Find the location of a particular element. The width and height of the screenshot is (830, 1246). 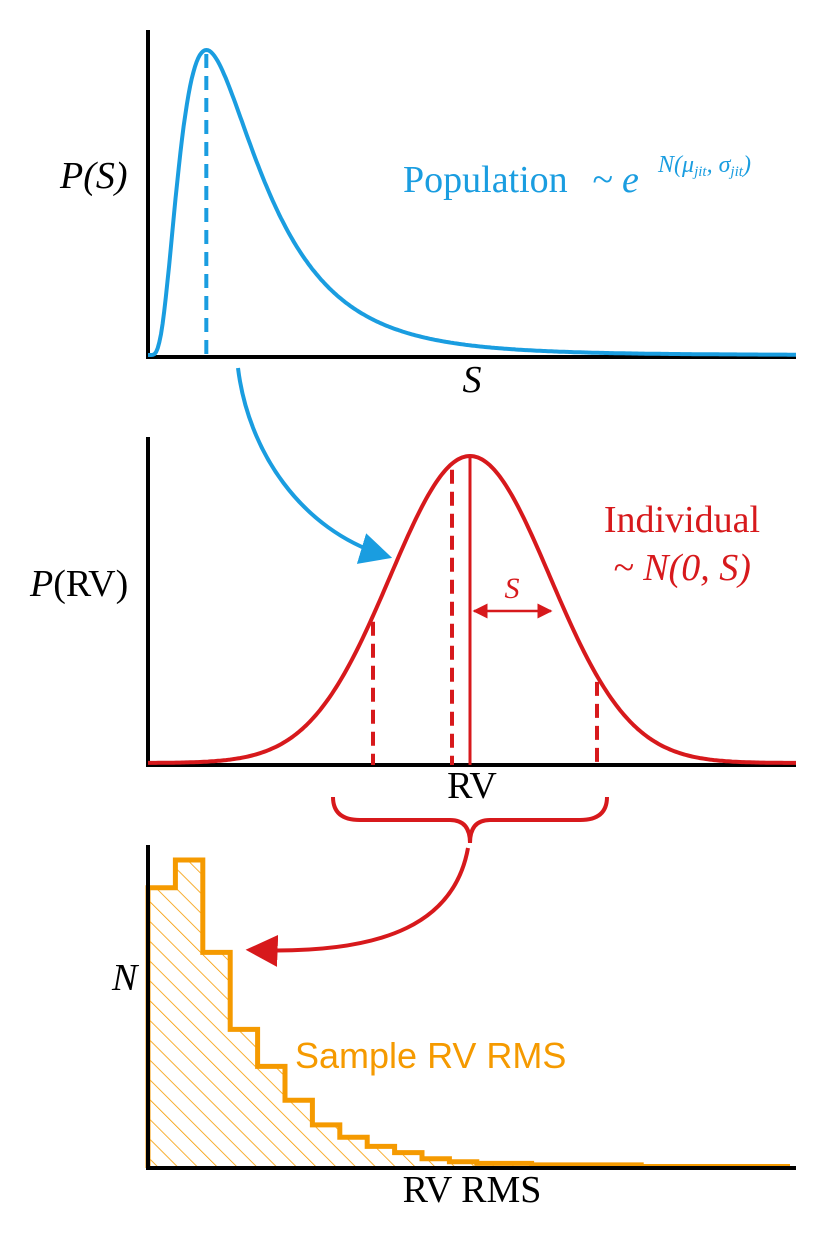

population-xlabel: S is located at coordinates (472, 380).